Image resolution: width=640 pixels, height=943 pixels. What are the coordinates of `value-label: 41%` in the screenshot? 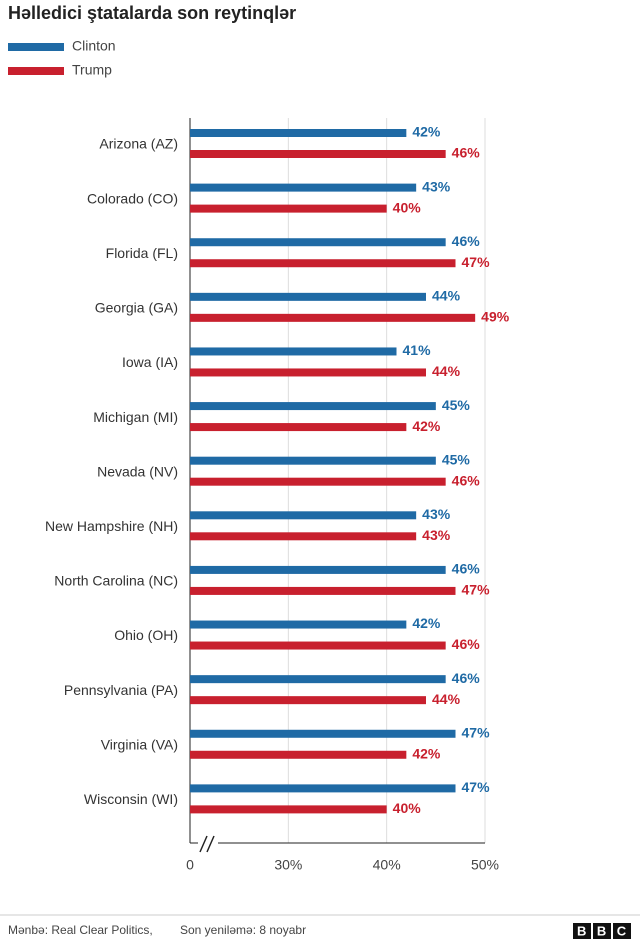 It's located at (417, 350).